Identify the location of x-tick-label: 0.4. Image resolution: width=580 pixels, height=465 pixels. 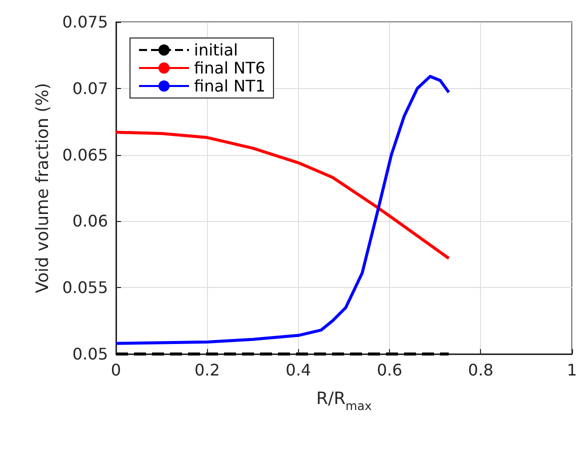
(299, 370).